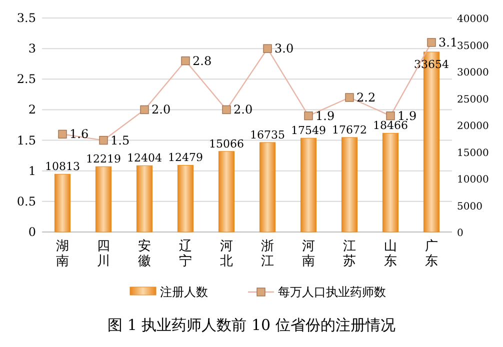 The image size is (503, 347). What do you see at coordinates (226, 143) in the screenshot?
I see `data-label: 15066` at bounding box center [226, 143].